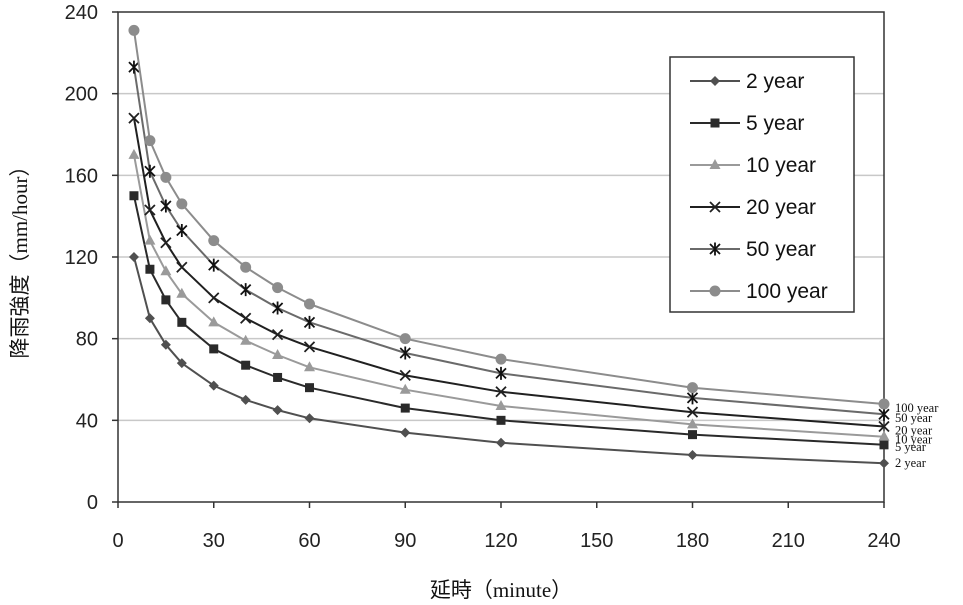  I want to click on y-axis-ticks: 0 40 80 120 160 200 240, so click(91, 258).